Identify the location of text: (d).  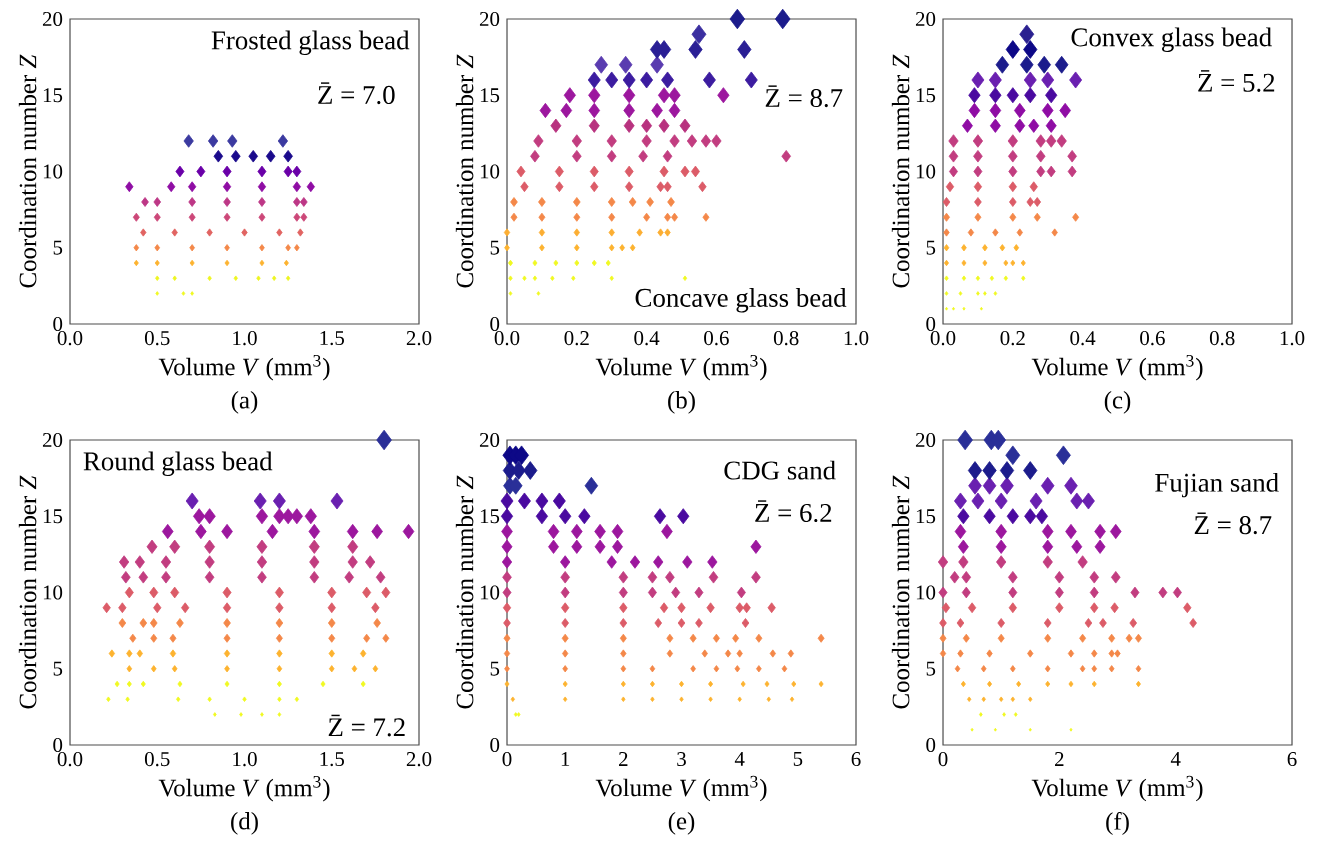
(244, 823).